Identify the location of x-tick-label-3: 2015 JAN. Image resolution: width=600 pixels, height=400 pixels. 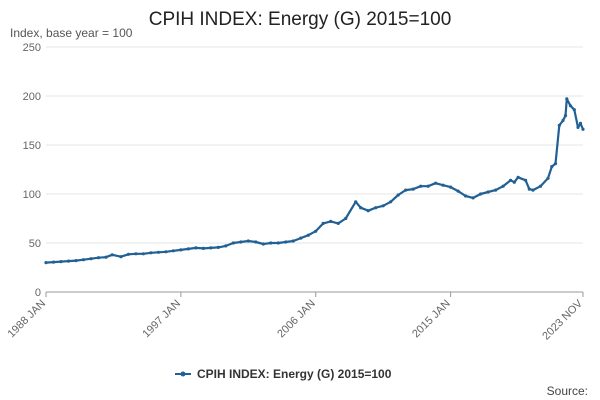
(431, 319).